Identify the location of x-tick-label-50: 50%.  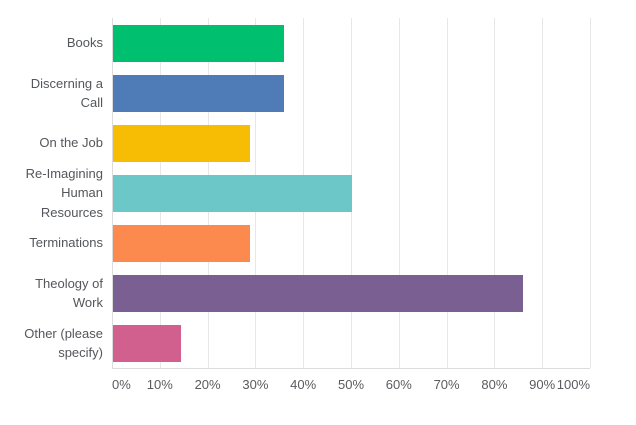
(351, 384).